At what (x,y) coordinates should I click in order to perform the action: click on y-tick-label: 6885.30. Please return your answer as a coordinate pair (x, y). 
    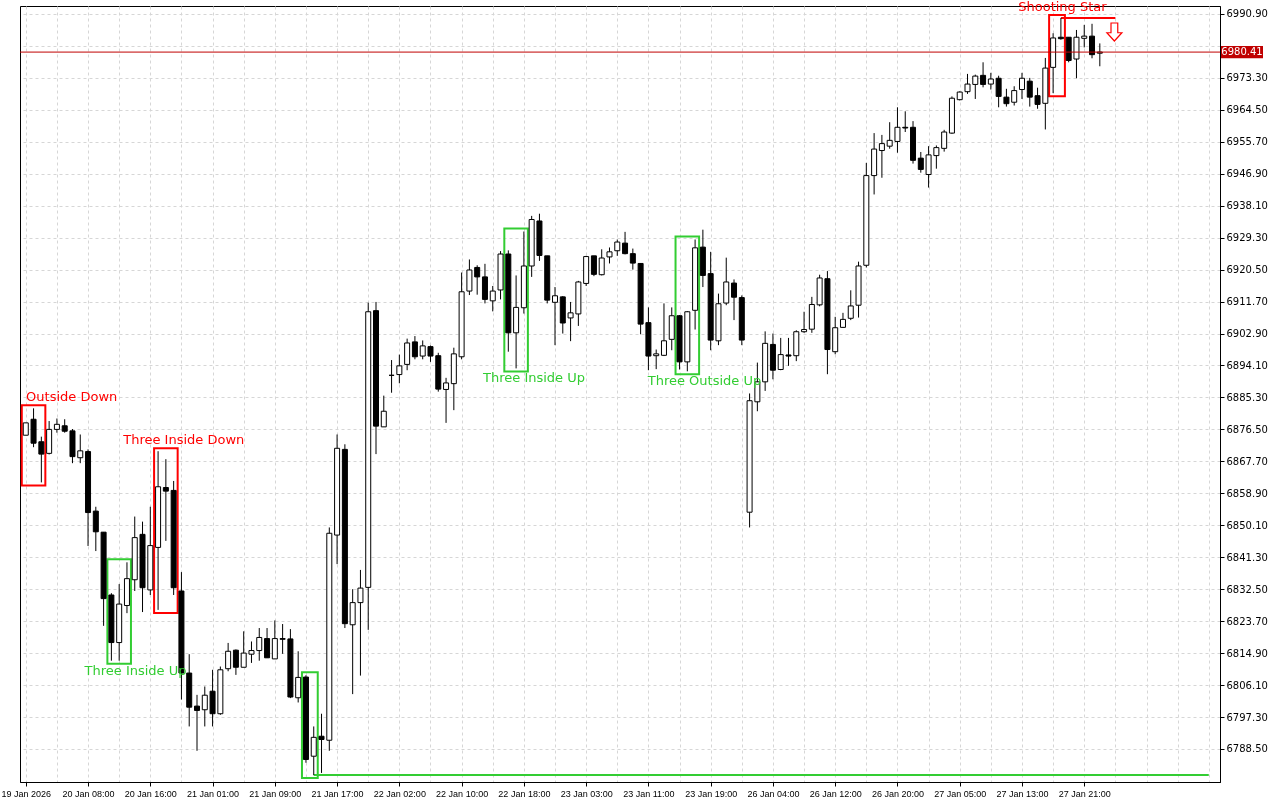
    Looking at the image, I should click on (1247, 397).